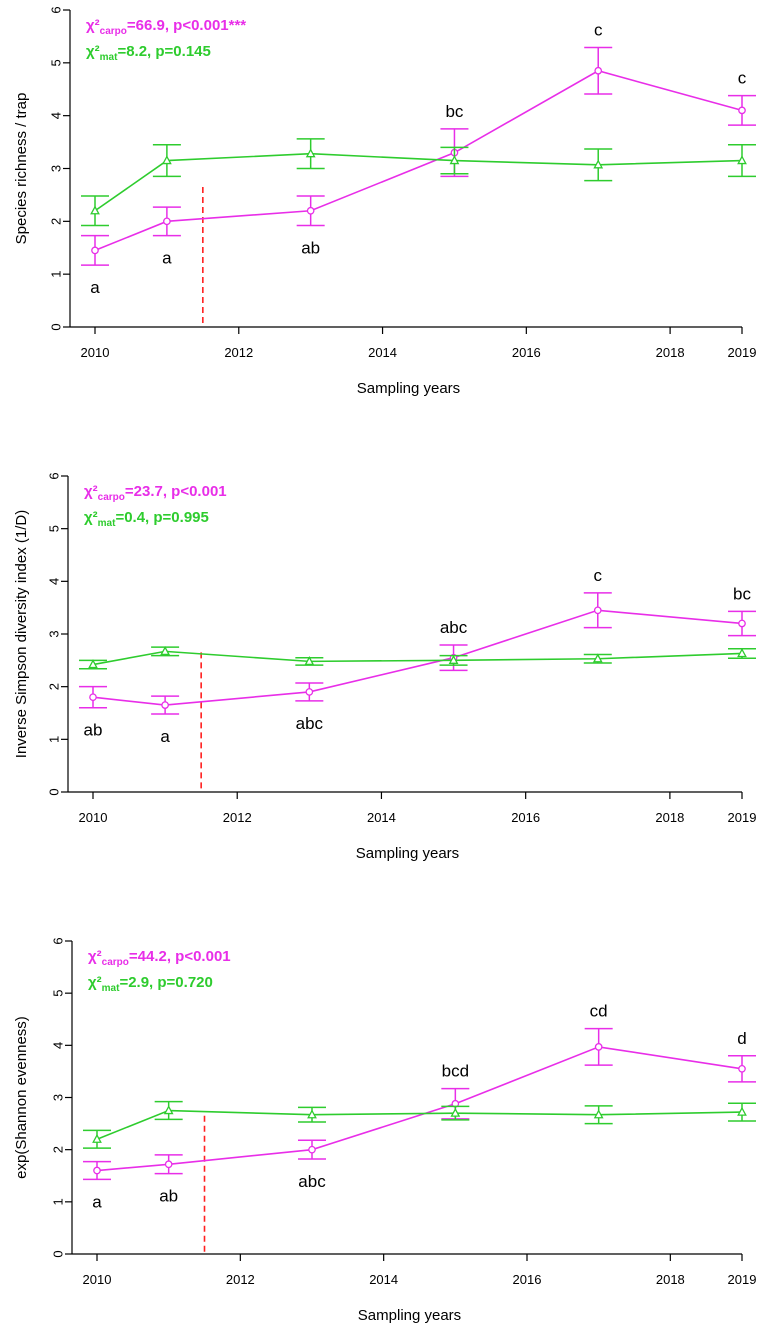 The image size is (766, 1329). Describe the element at coordinates (146, 519) in the screenshot. I see `mat-stat-text: χ²mat=0.4, p=0.995` at that location.